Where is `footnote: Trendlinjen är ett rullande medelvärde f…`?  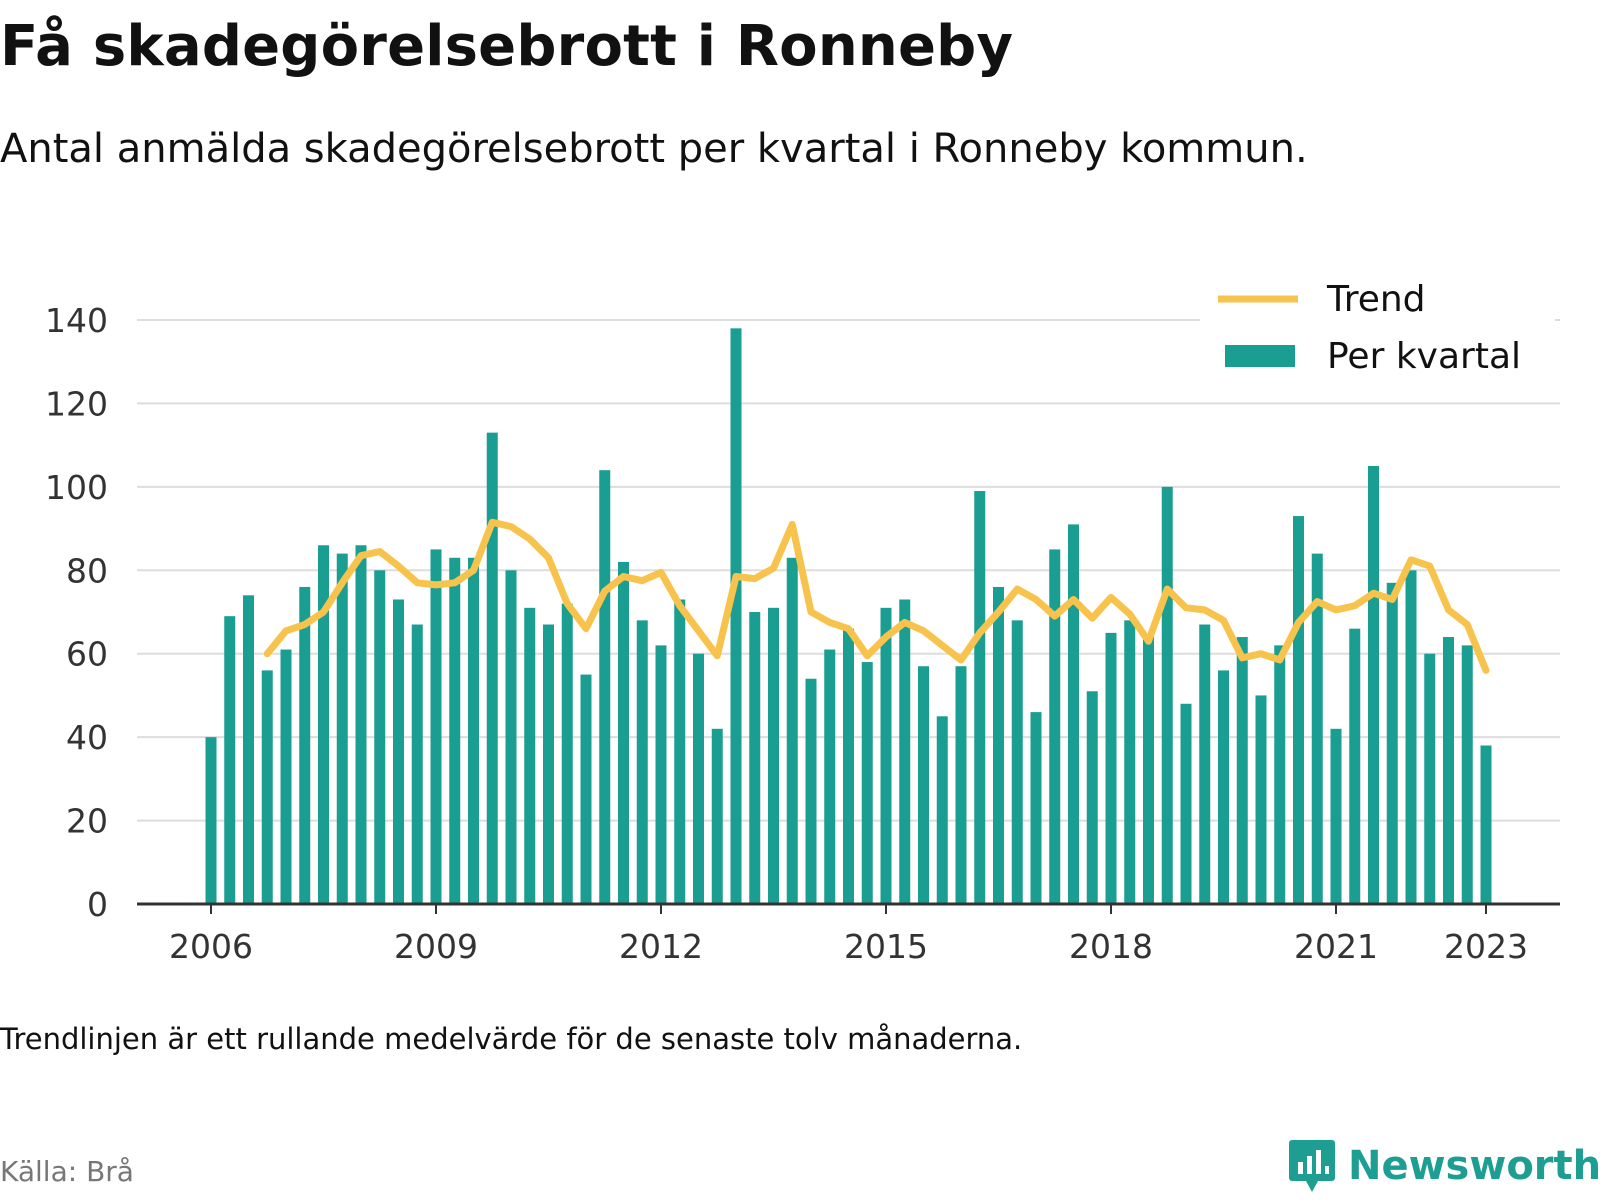
footnote: Trendlinjen är ett rullande medelvärde f… is located at coordinates (511, 1039).